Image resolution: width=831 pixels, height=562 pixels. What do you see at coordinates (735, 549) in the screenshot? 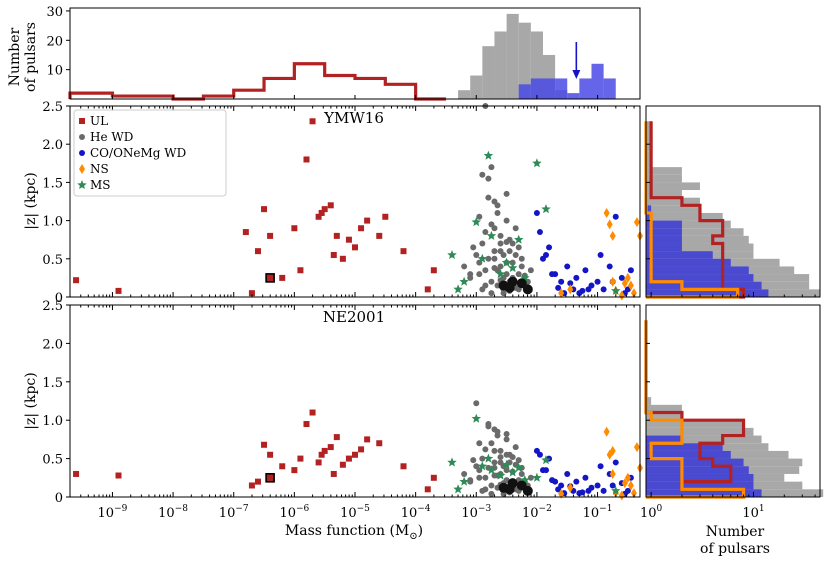
I see `side-hist-xlabel-line2: of pulsars` at bounding box center [735, 549].